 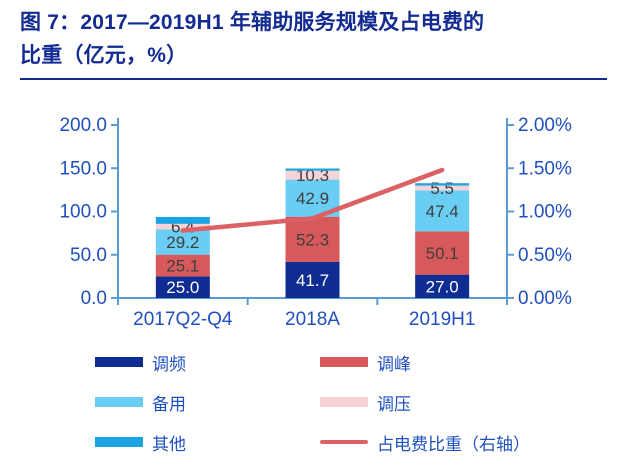 I want to click on x-category-label: 2017Q2-Q4, so click(x=183, y=319).